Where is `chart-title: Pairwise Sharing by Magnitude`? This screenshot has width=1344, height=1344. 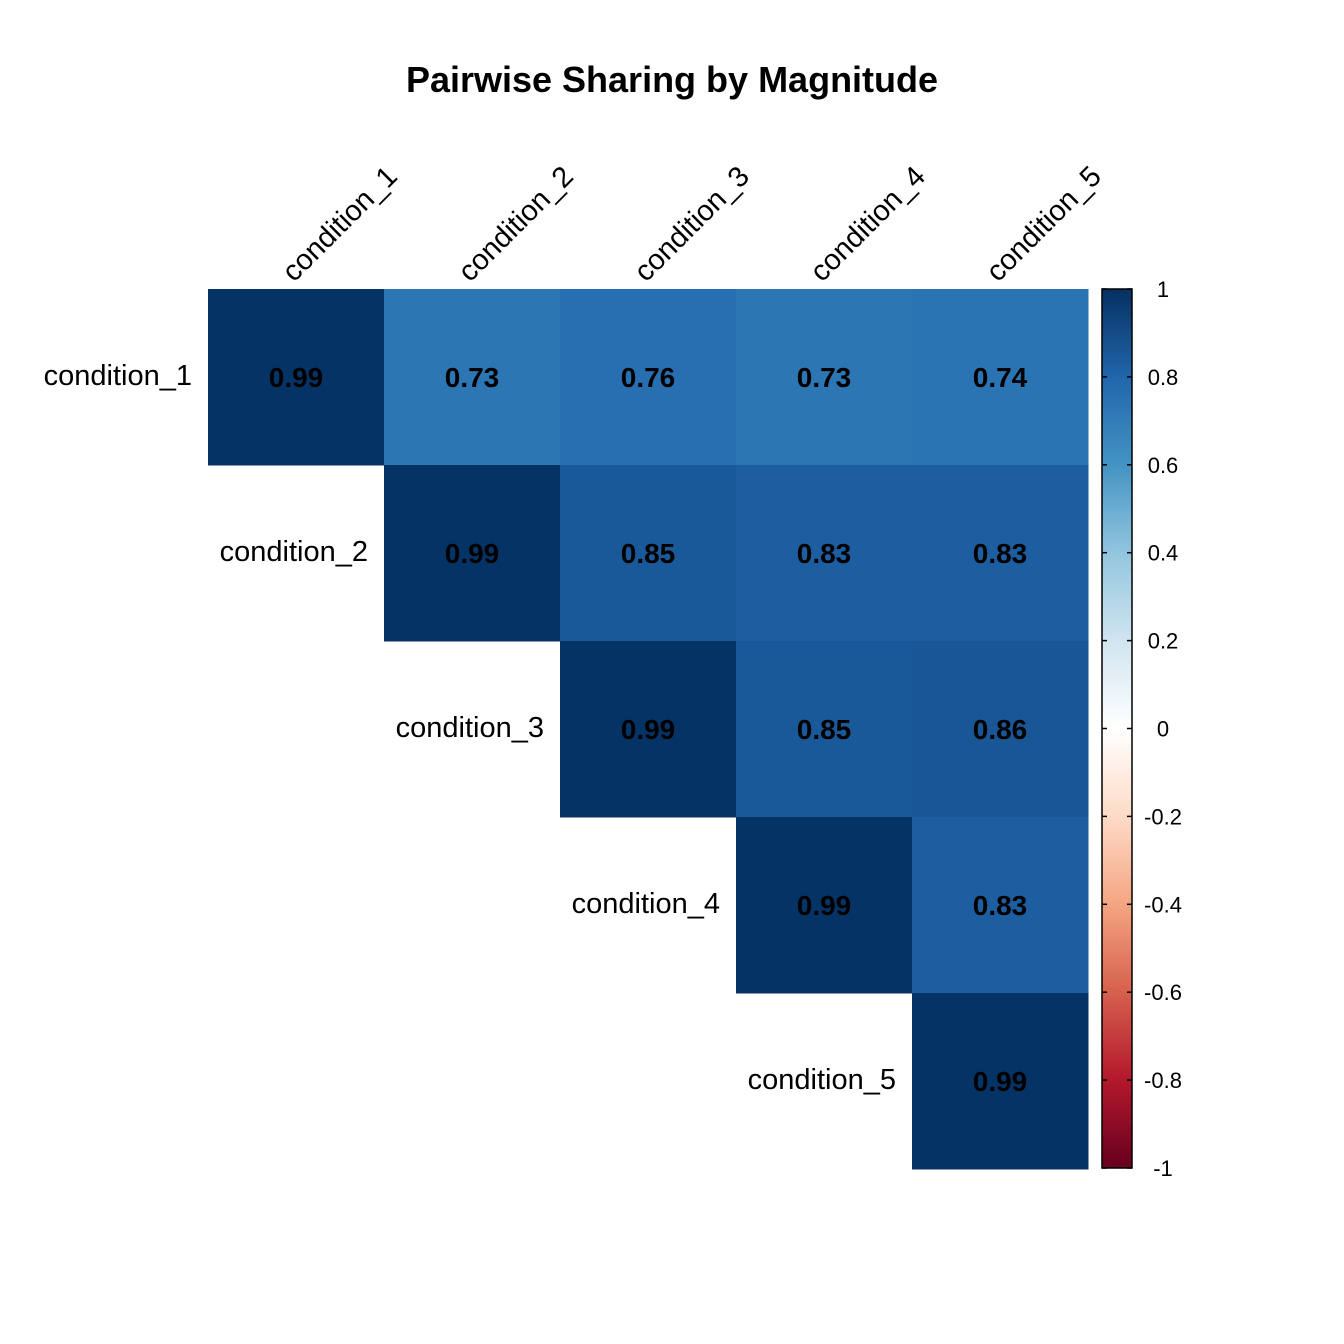
chart-title: Pairwise Sharing by Magnitude is located at coordinates (672, 79).